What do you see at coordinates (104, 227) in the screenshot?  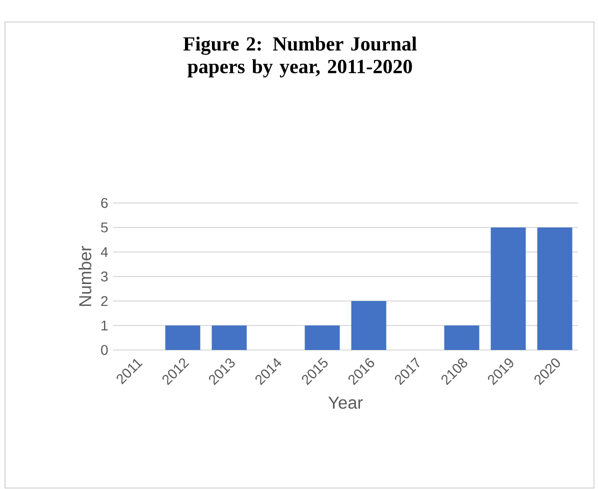 I see `y-tick-label: 5` at bounding box center [104, 227].